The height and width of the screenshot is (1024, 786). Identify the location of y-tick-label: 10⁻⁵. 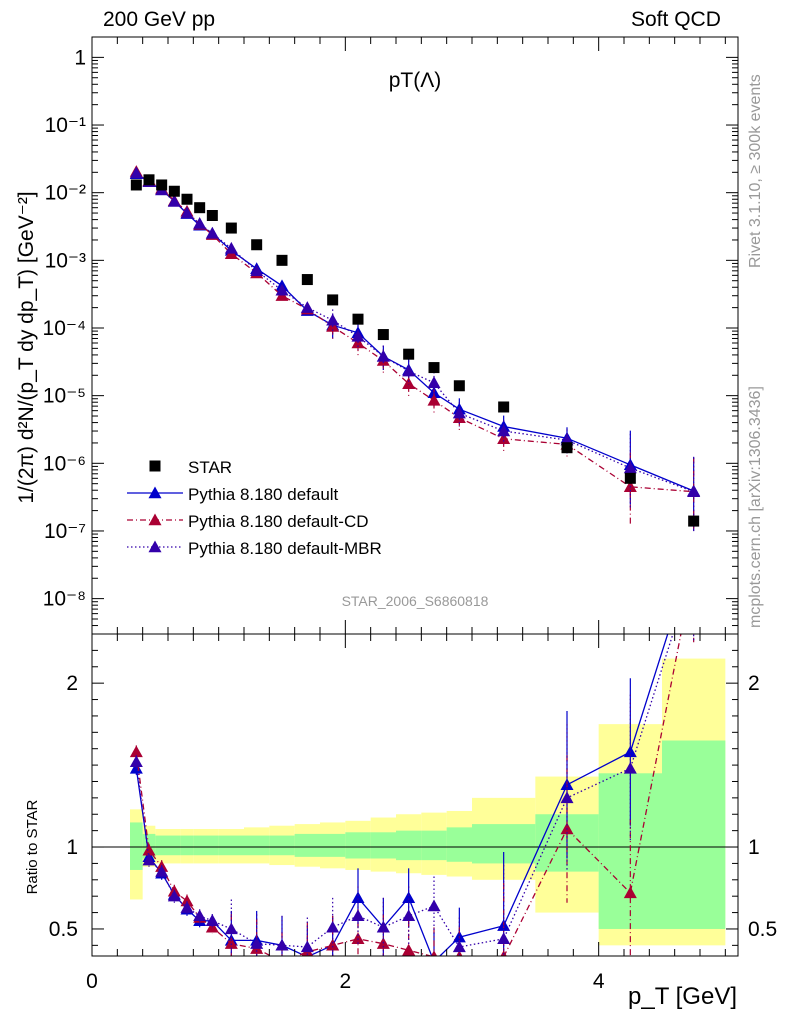
(64, 396).